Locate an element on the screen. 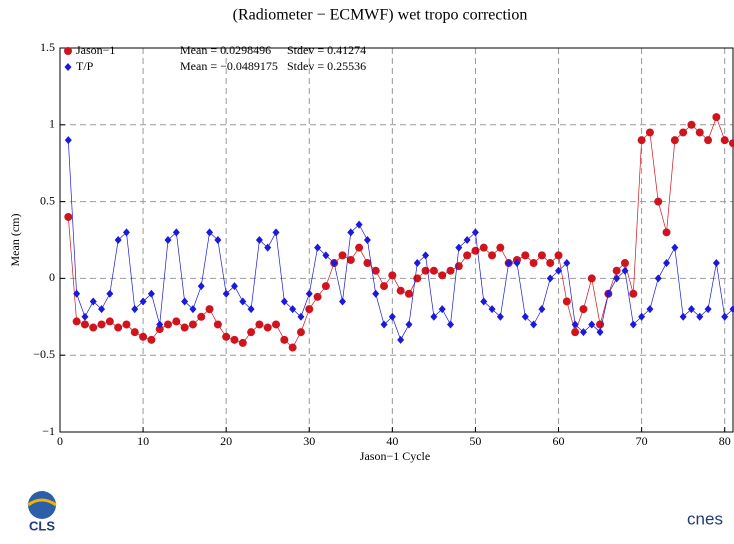 The image size is (734, 544). y-tick-label: 1.5 is located at coordinates (47, 47).